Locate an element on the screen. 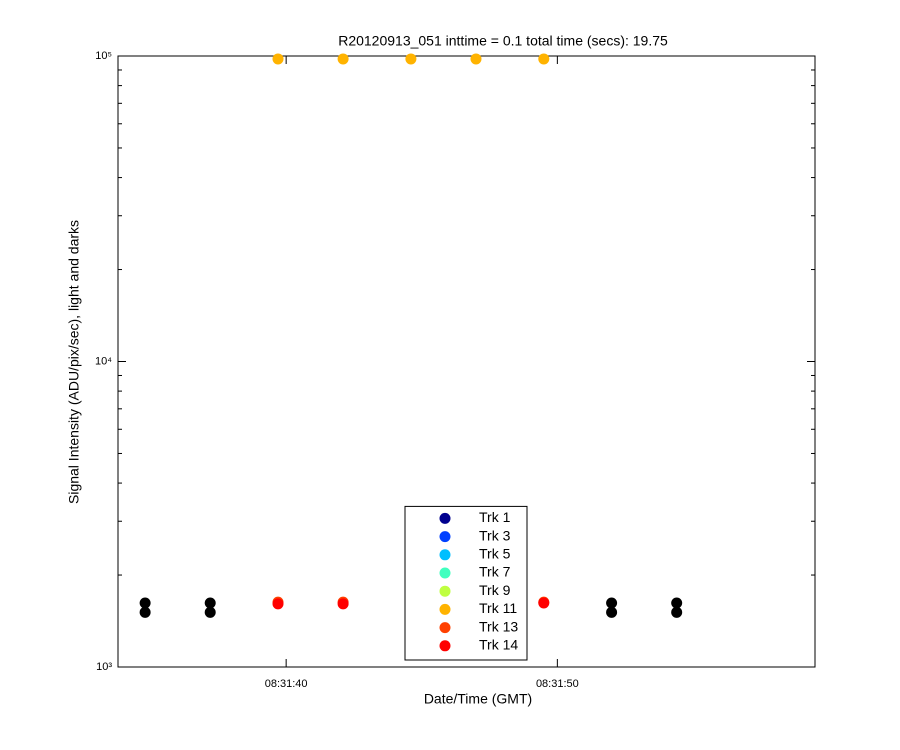 The height and width of the screenshot is (750, 900). legend-label: Trk 3 is located at coordinates (495, 535).